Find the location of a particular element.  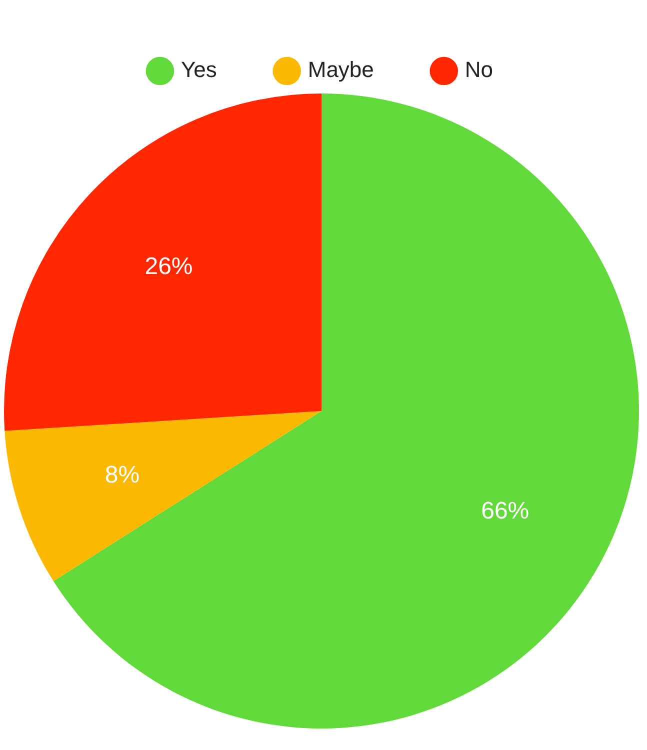

data-label: 26% is located at coordinates (168, 266).